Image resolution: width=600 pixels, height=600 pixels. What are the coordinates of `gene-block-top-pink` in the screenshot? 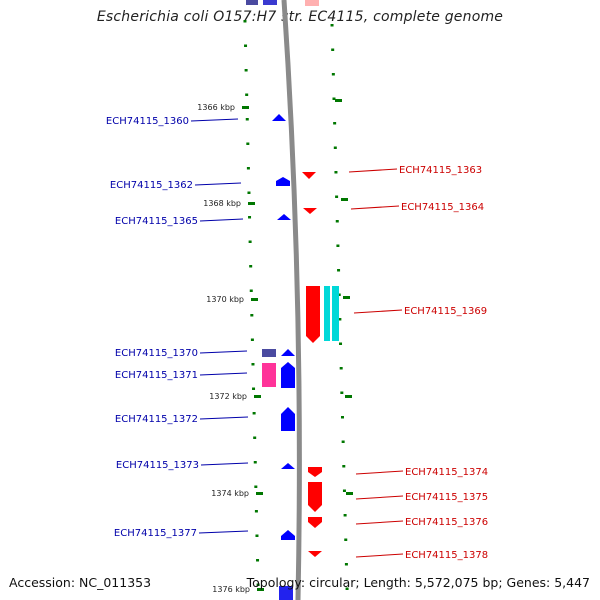 It's located at (312, 3).